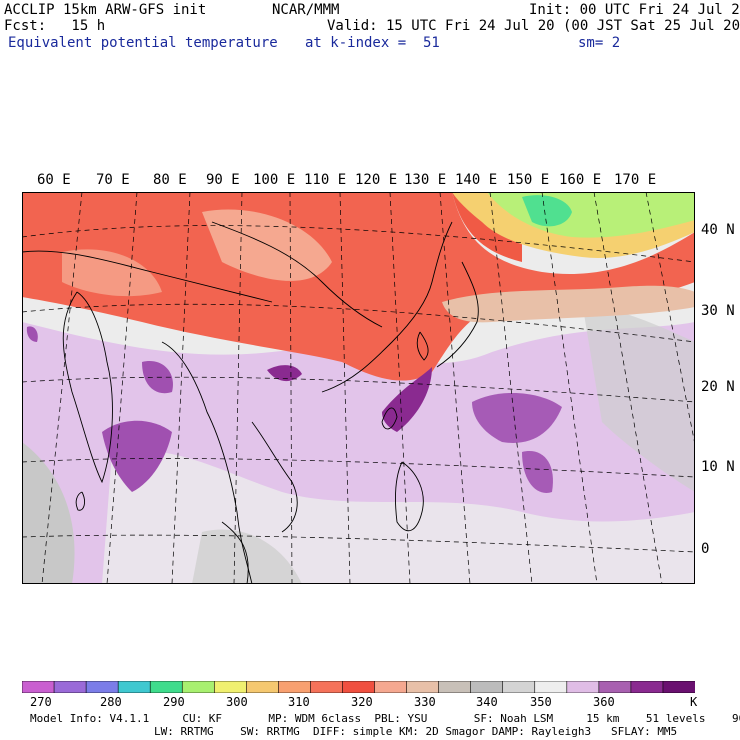 The image size is (740, 740). I want to click on philippines-coast, so click(409, 496).